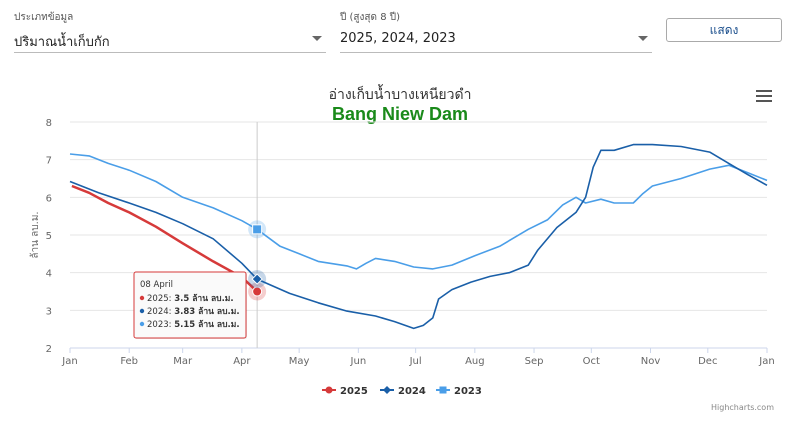  I want to click on y-tick-label: 2, so click(49, 349).